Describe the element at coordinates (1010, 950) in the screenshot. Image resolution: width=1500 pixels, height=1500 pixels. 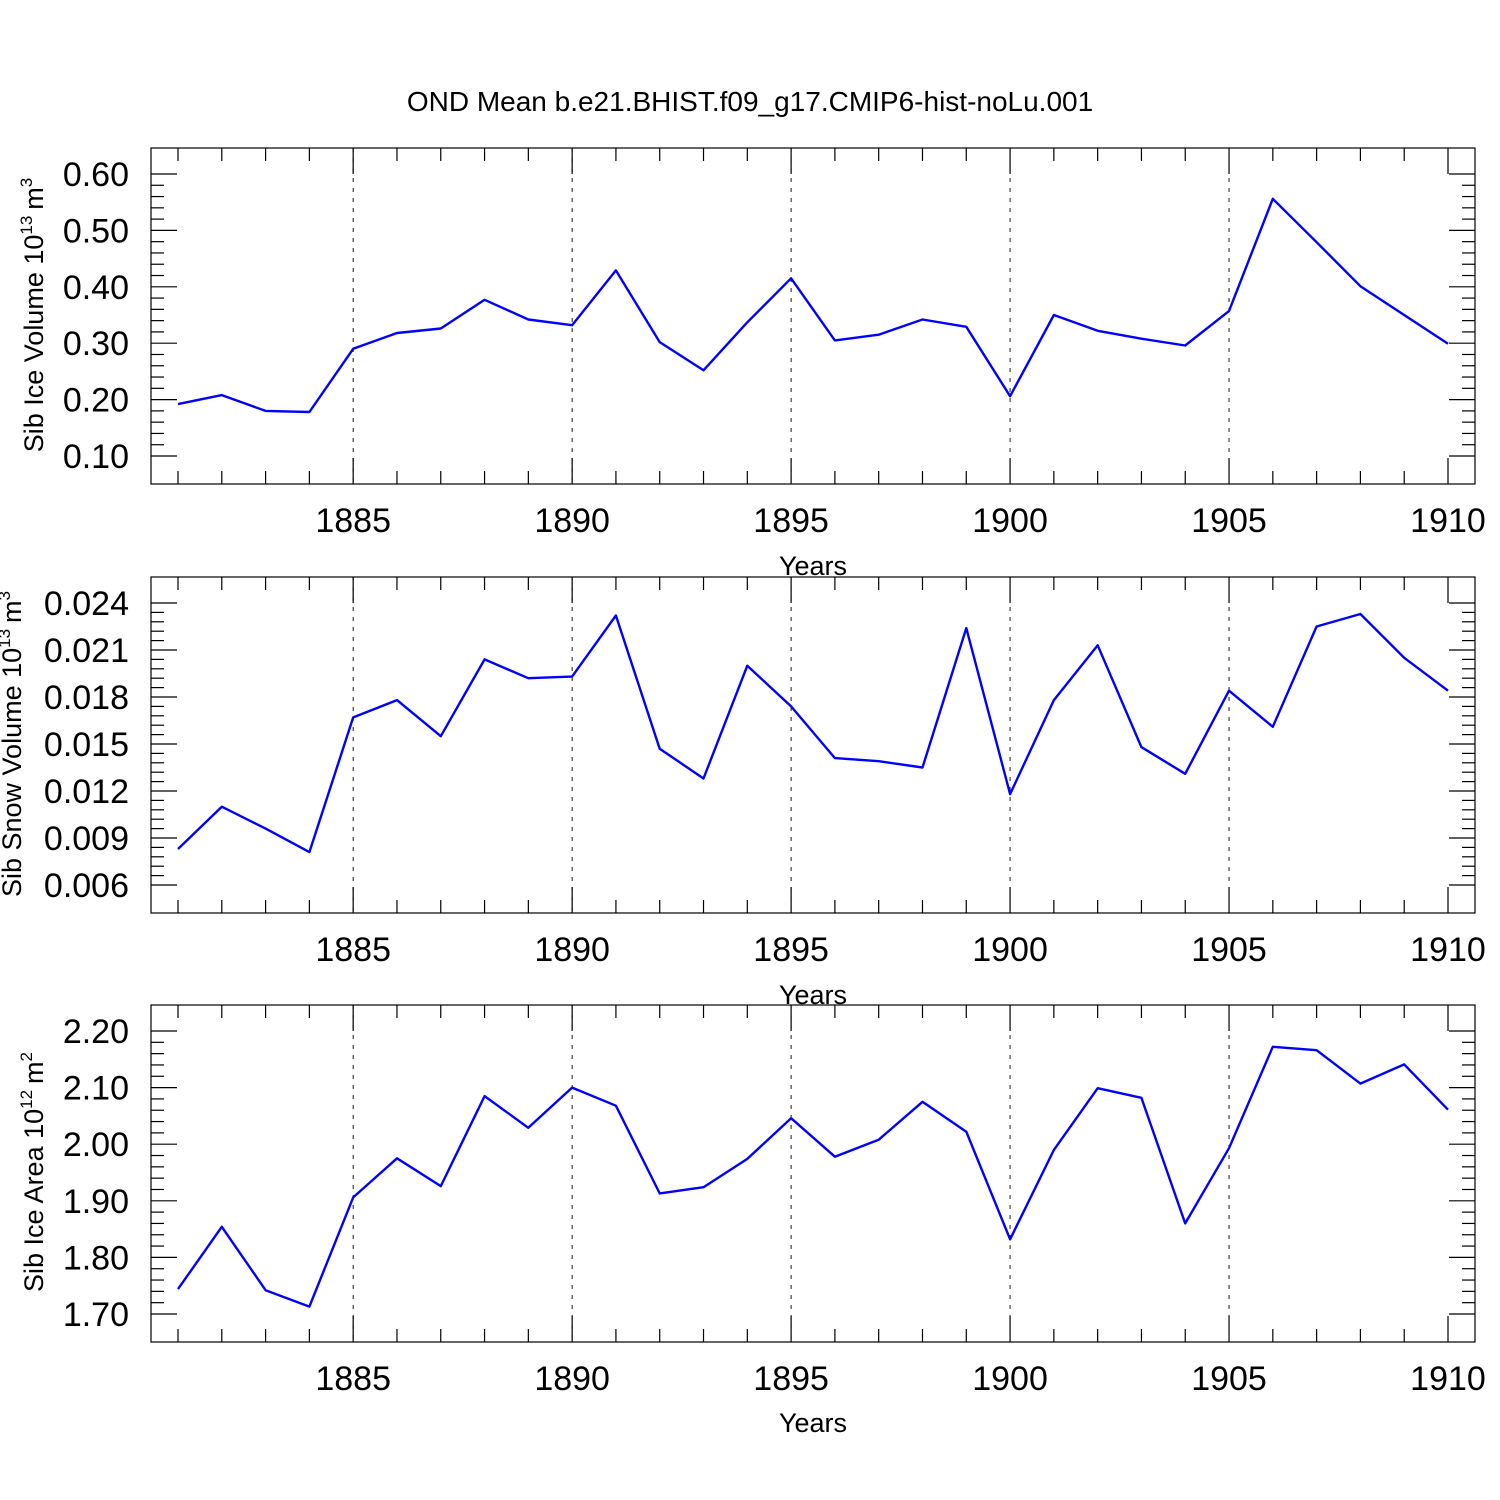
I see `panel-1-xtick-label-1900: 1900` at that location.